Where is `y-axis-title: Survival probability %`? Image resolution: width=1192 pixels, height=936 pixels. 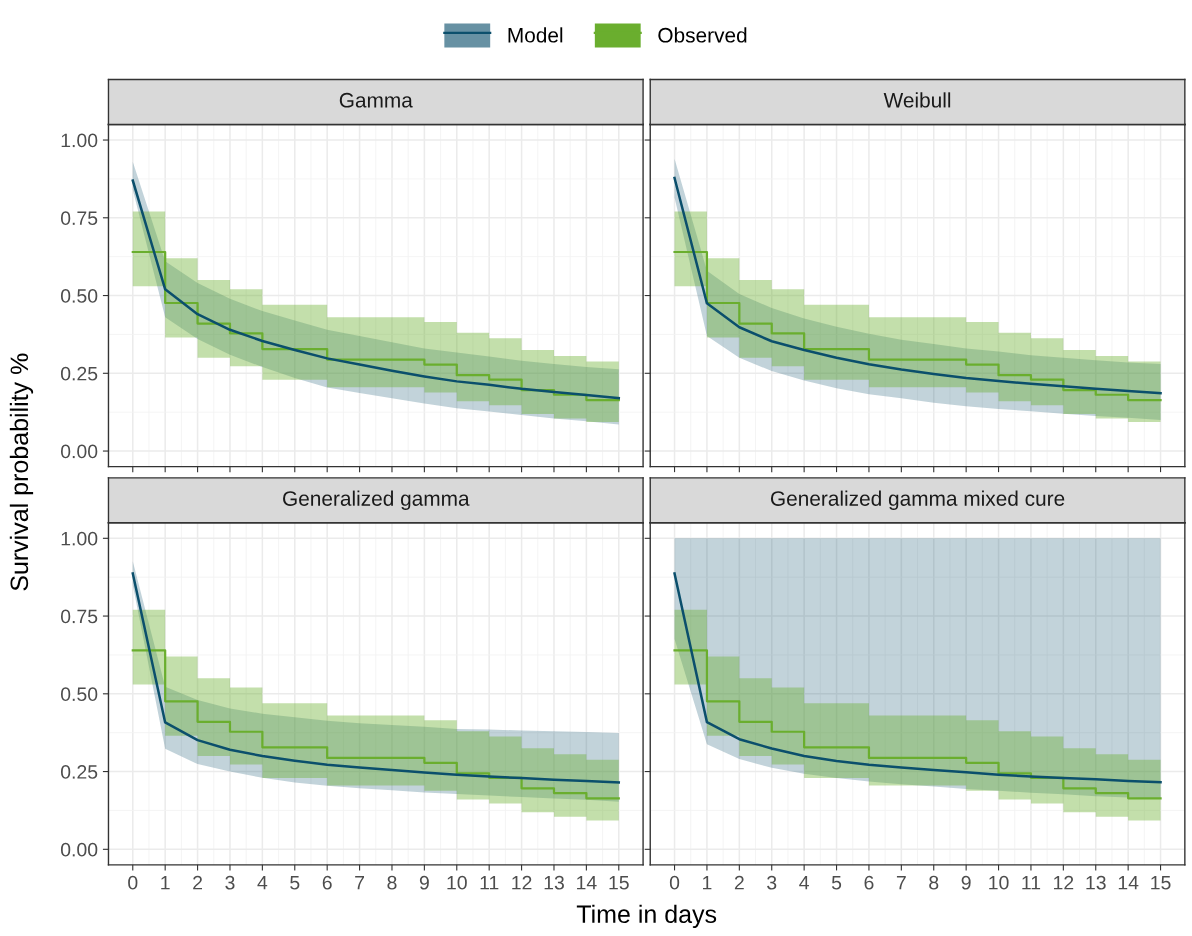 y-axis-title: Survival probability % is located at coordinates (21, 472).